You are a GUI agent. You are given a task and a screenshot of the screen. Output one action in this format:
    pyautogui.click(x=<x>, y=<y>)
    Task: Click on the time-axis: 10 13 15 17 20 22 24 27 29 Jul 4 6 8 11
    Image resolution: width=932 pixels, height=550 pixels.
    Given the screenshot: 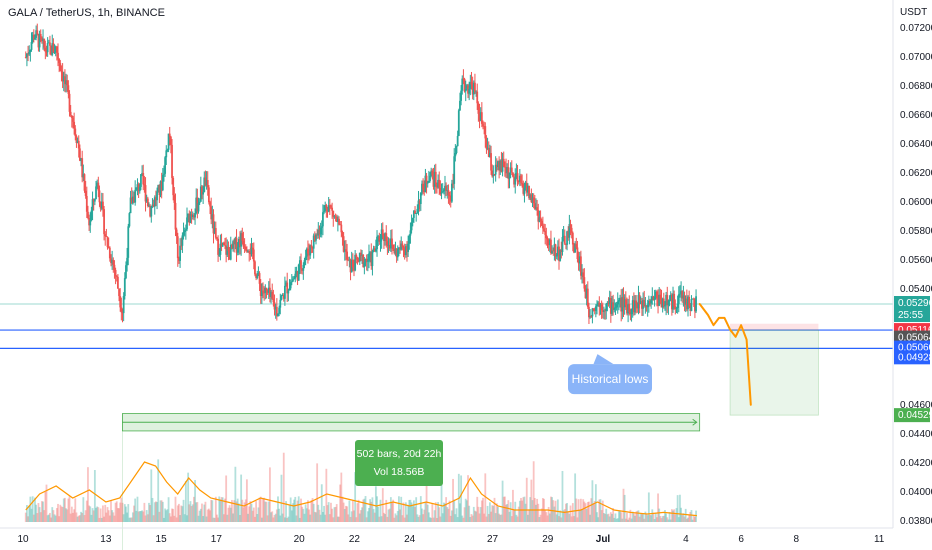 What is the action you would take?
    pyautogui.click(x=450, y=539)
    